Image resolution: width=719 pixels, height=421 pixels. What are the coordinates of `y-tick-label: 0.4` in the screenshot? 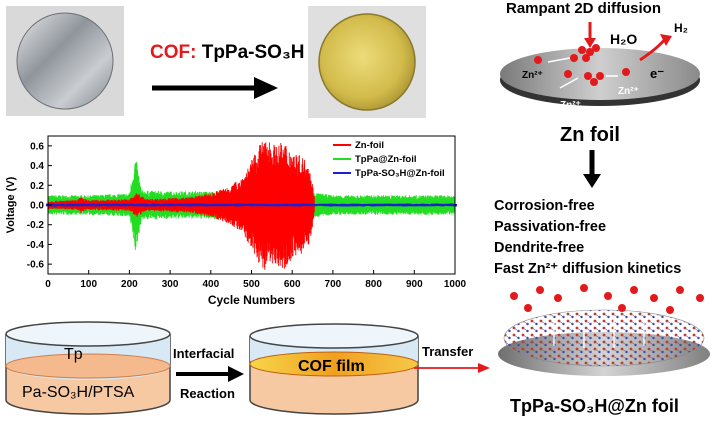 It's located at (37, 166).